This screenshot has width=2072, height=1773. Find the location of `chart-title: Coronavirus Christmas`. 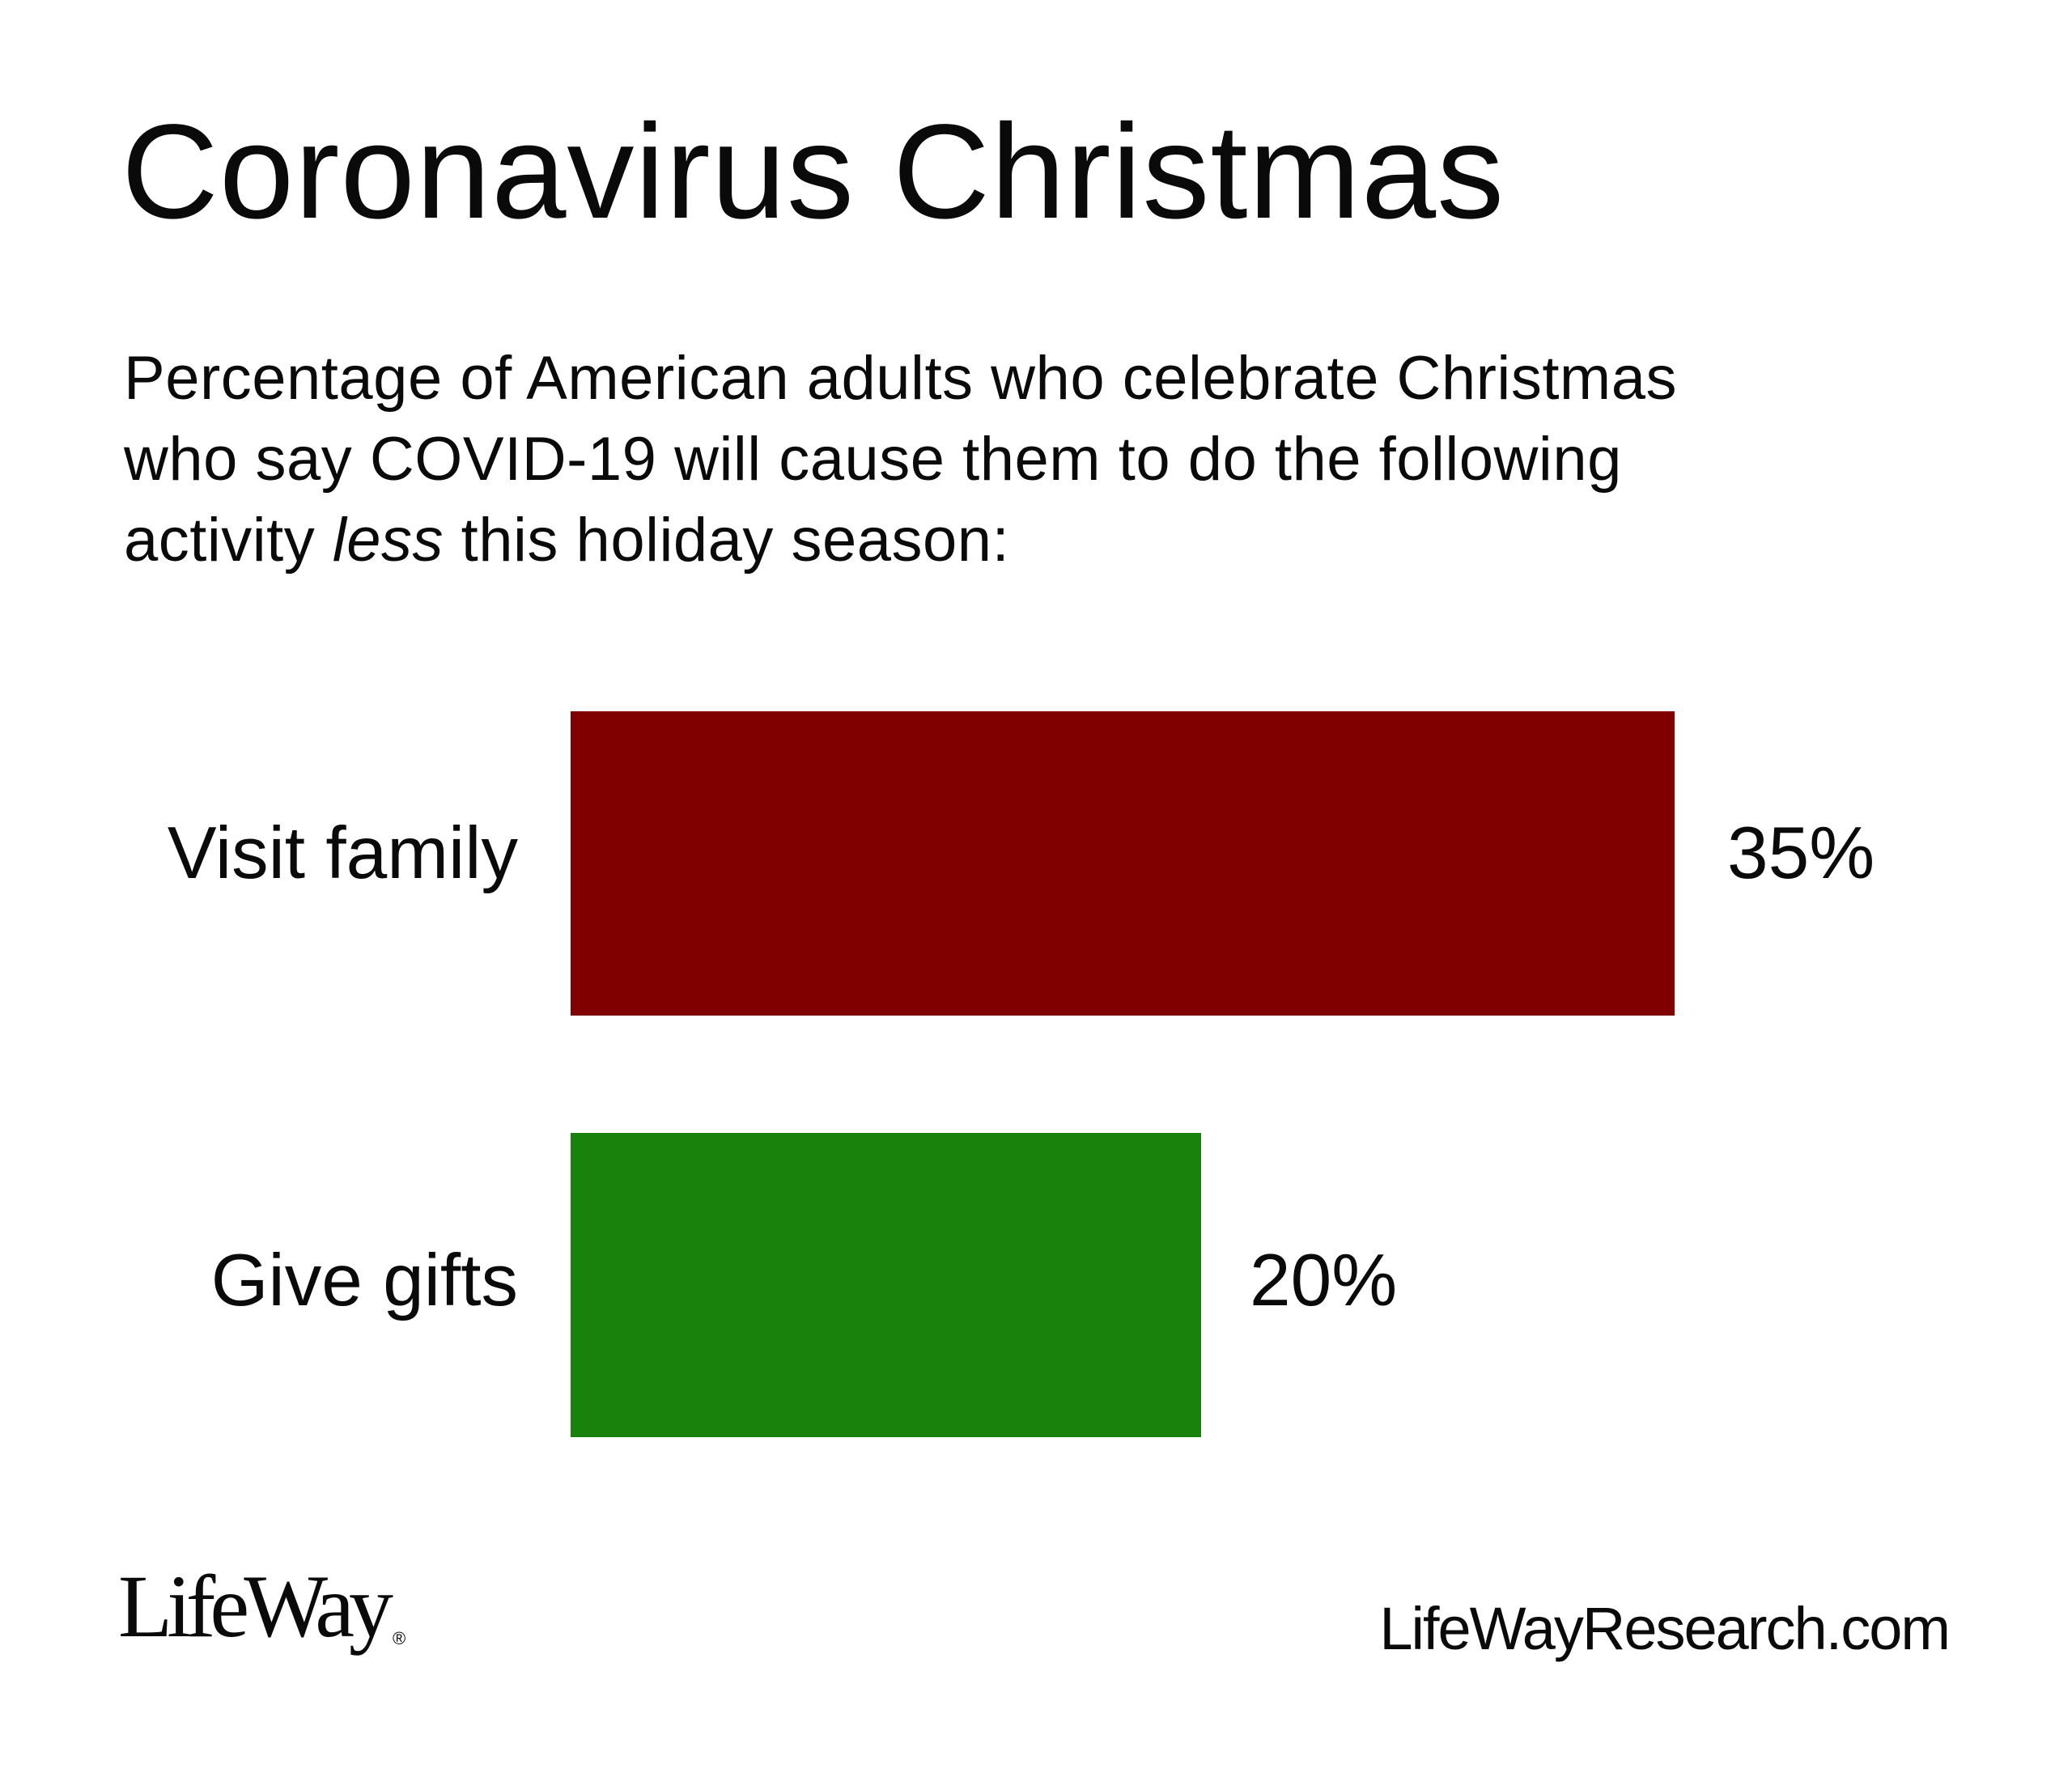

chart-title: Coronavirus Christmas is located at coordinates (813, 172).